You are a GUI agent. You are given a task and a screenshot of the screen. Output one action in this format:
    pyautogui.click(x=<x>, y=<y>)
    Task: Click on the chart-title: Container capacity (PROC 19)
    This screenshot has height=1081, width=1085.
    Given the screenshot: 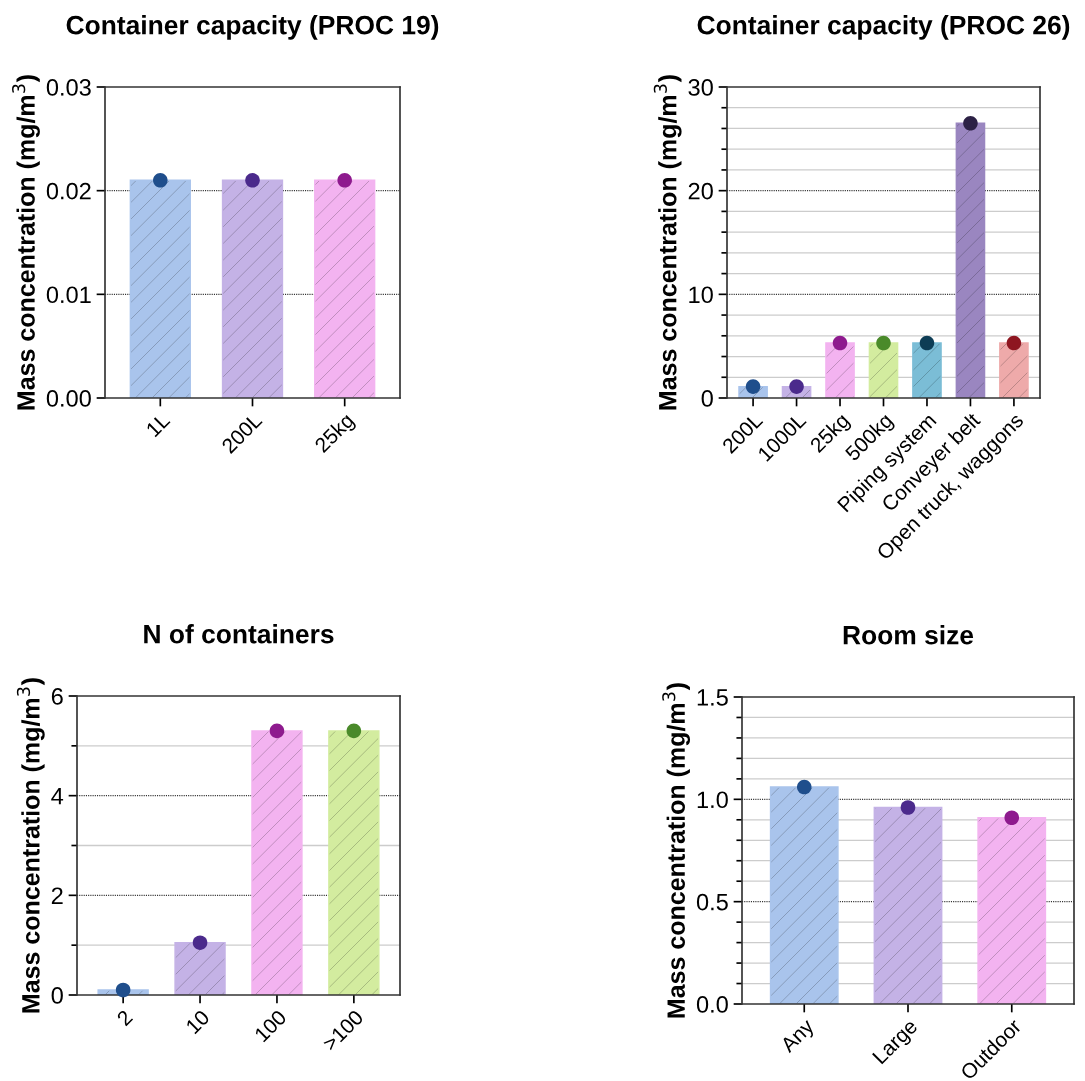 What is the action you would take?
    pyautogui.click(x=252, y=27)
    